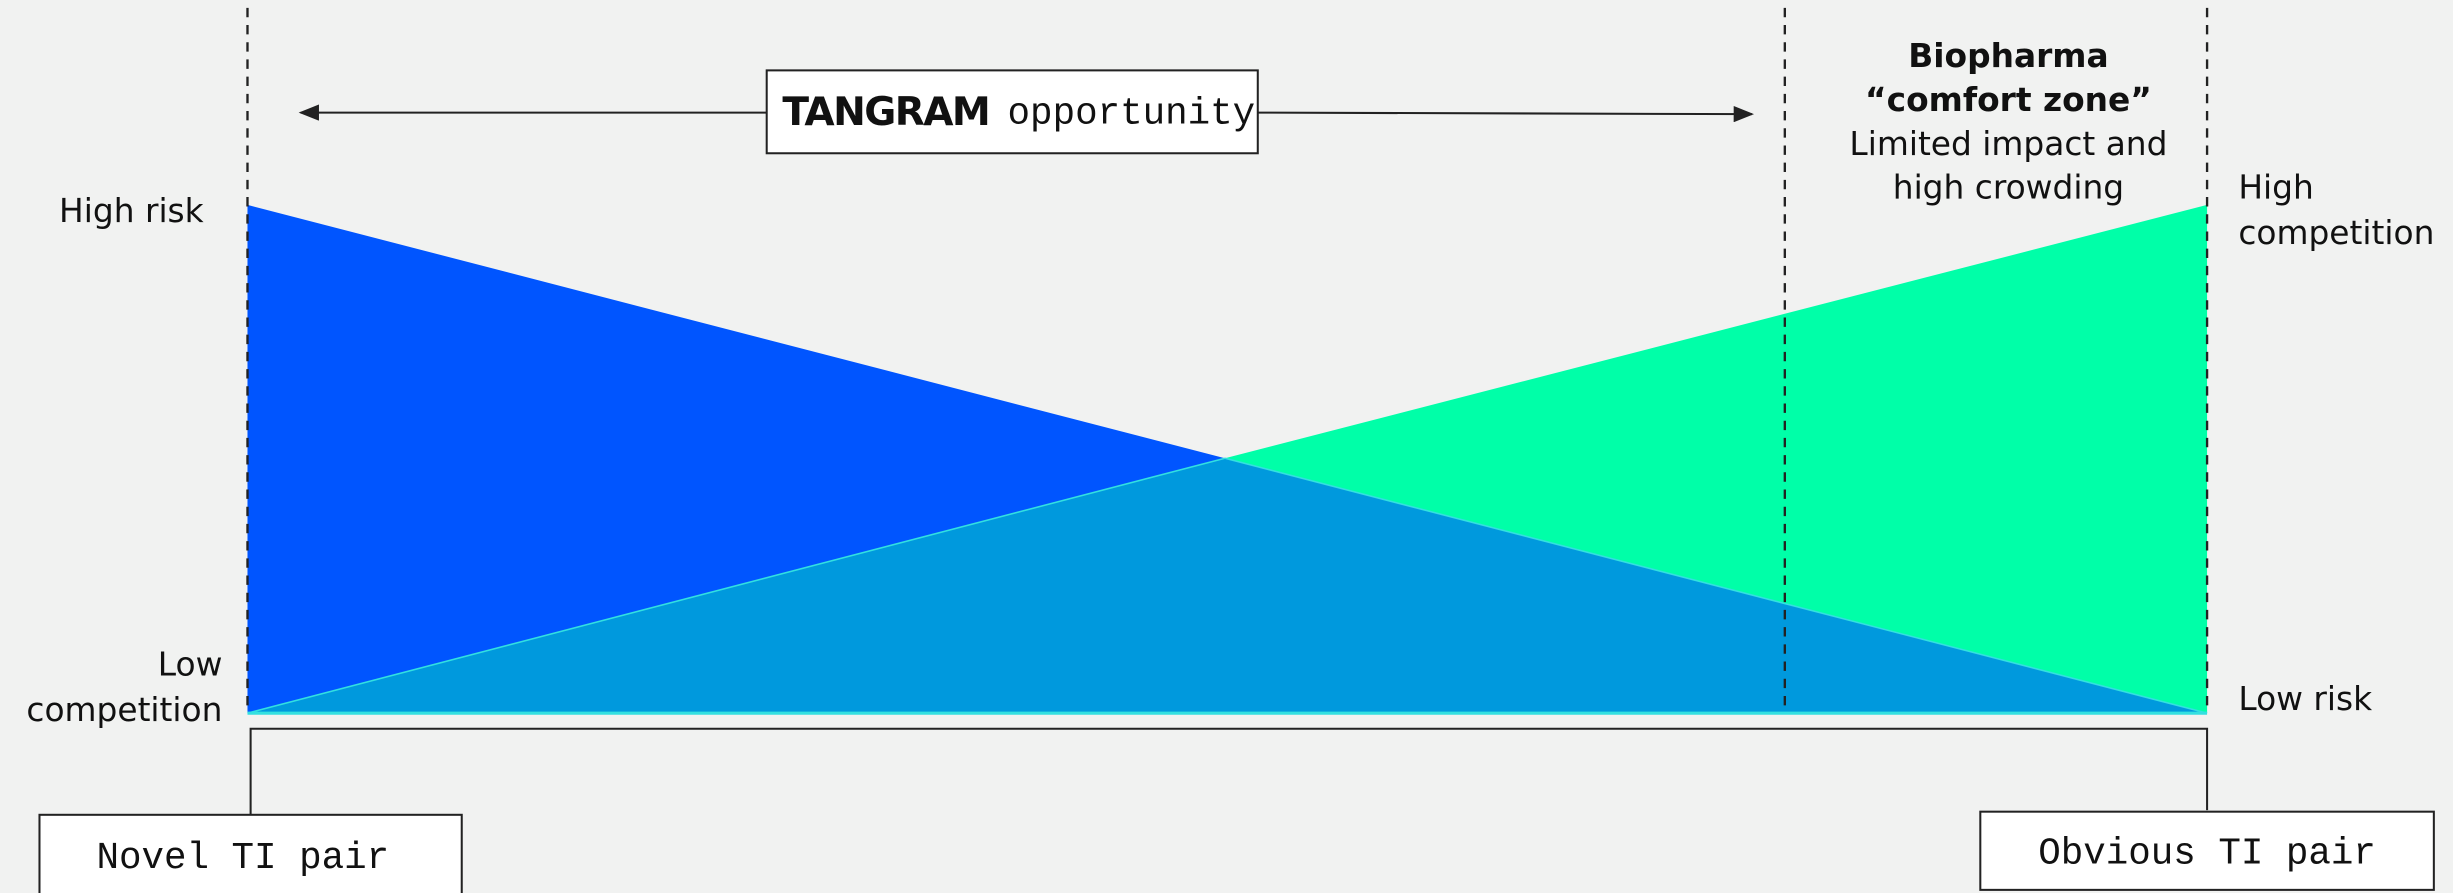  Describe the element at coordinates (2207, 854) in the screenshot. I see `end-label: Obvious TI pair` at that location.